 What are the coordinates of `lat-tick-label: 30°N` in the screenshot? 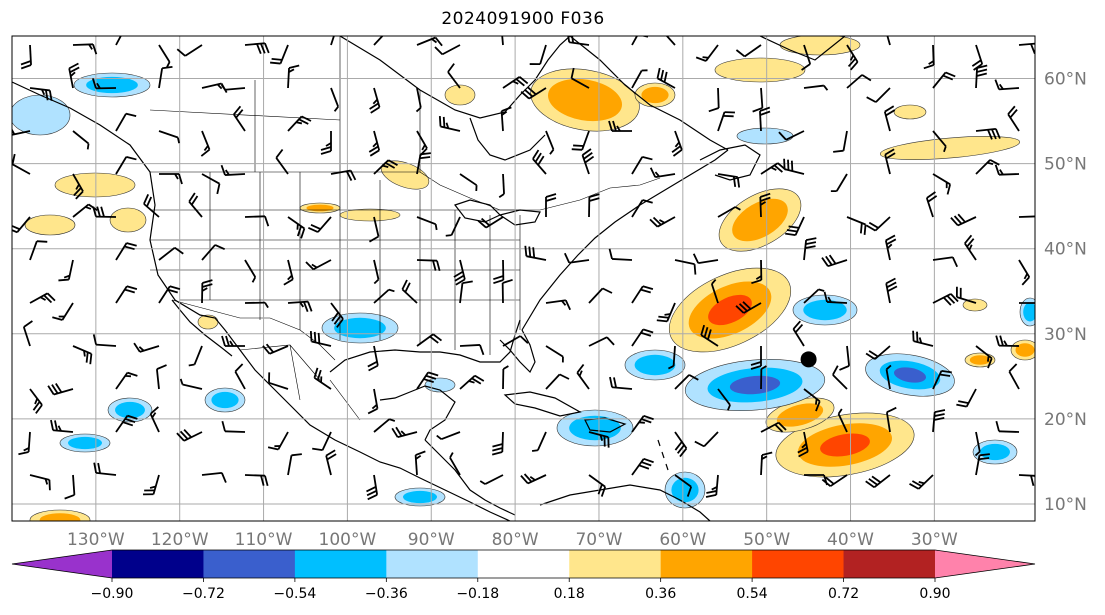 It's located at (1065, 335).